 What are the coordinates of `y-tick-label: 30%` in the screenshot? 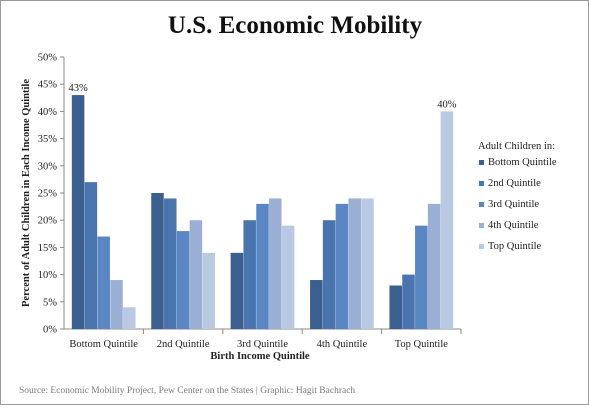 It's located at (48, 166).